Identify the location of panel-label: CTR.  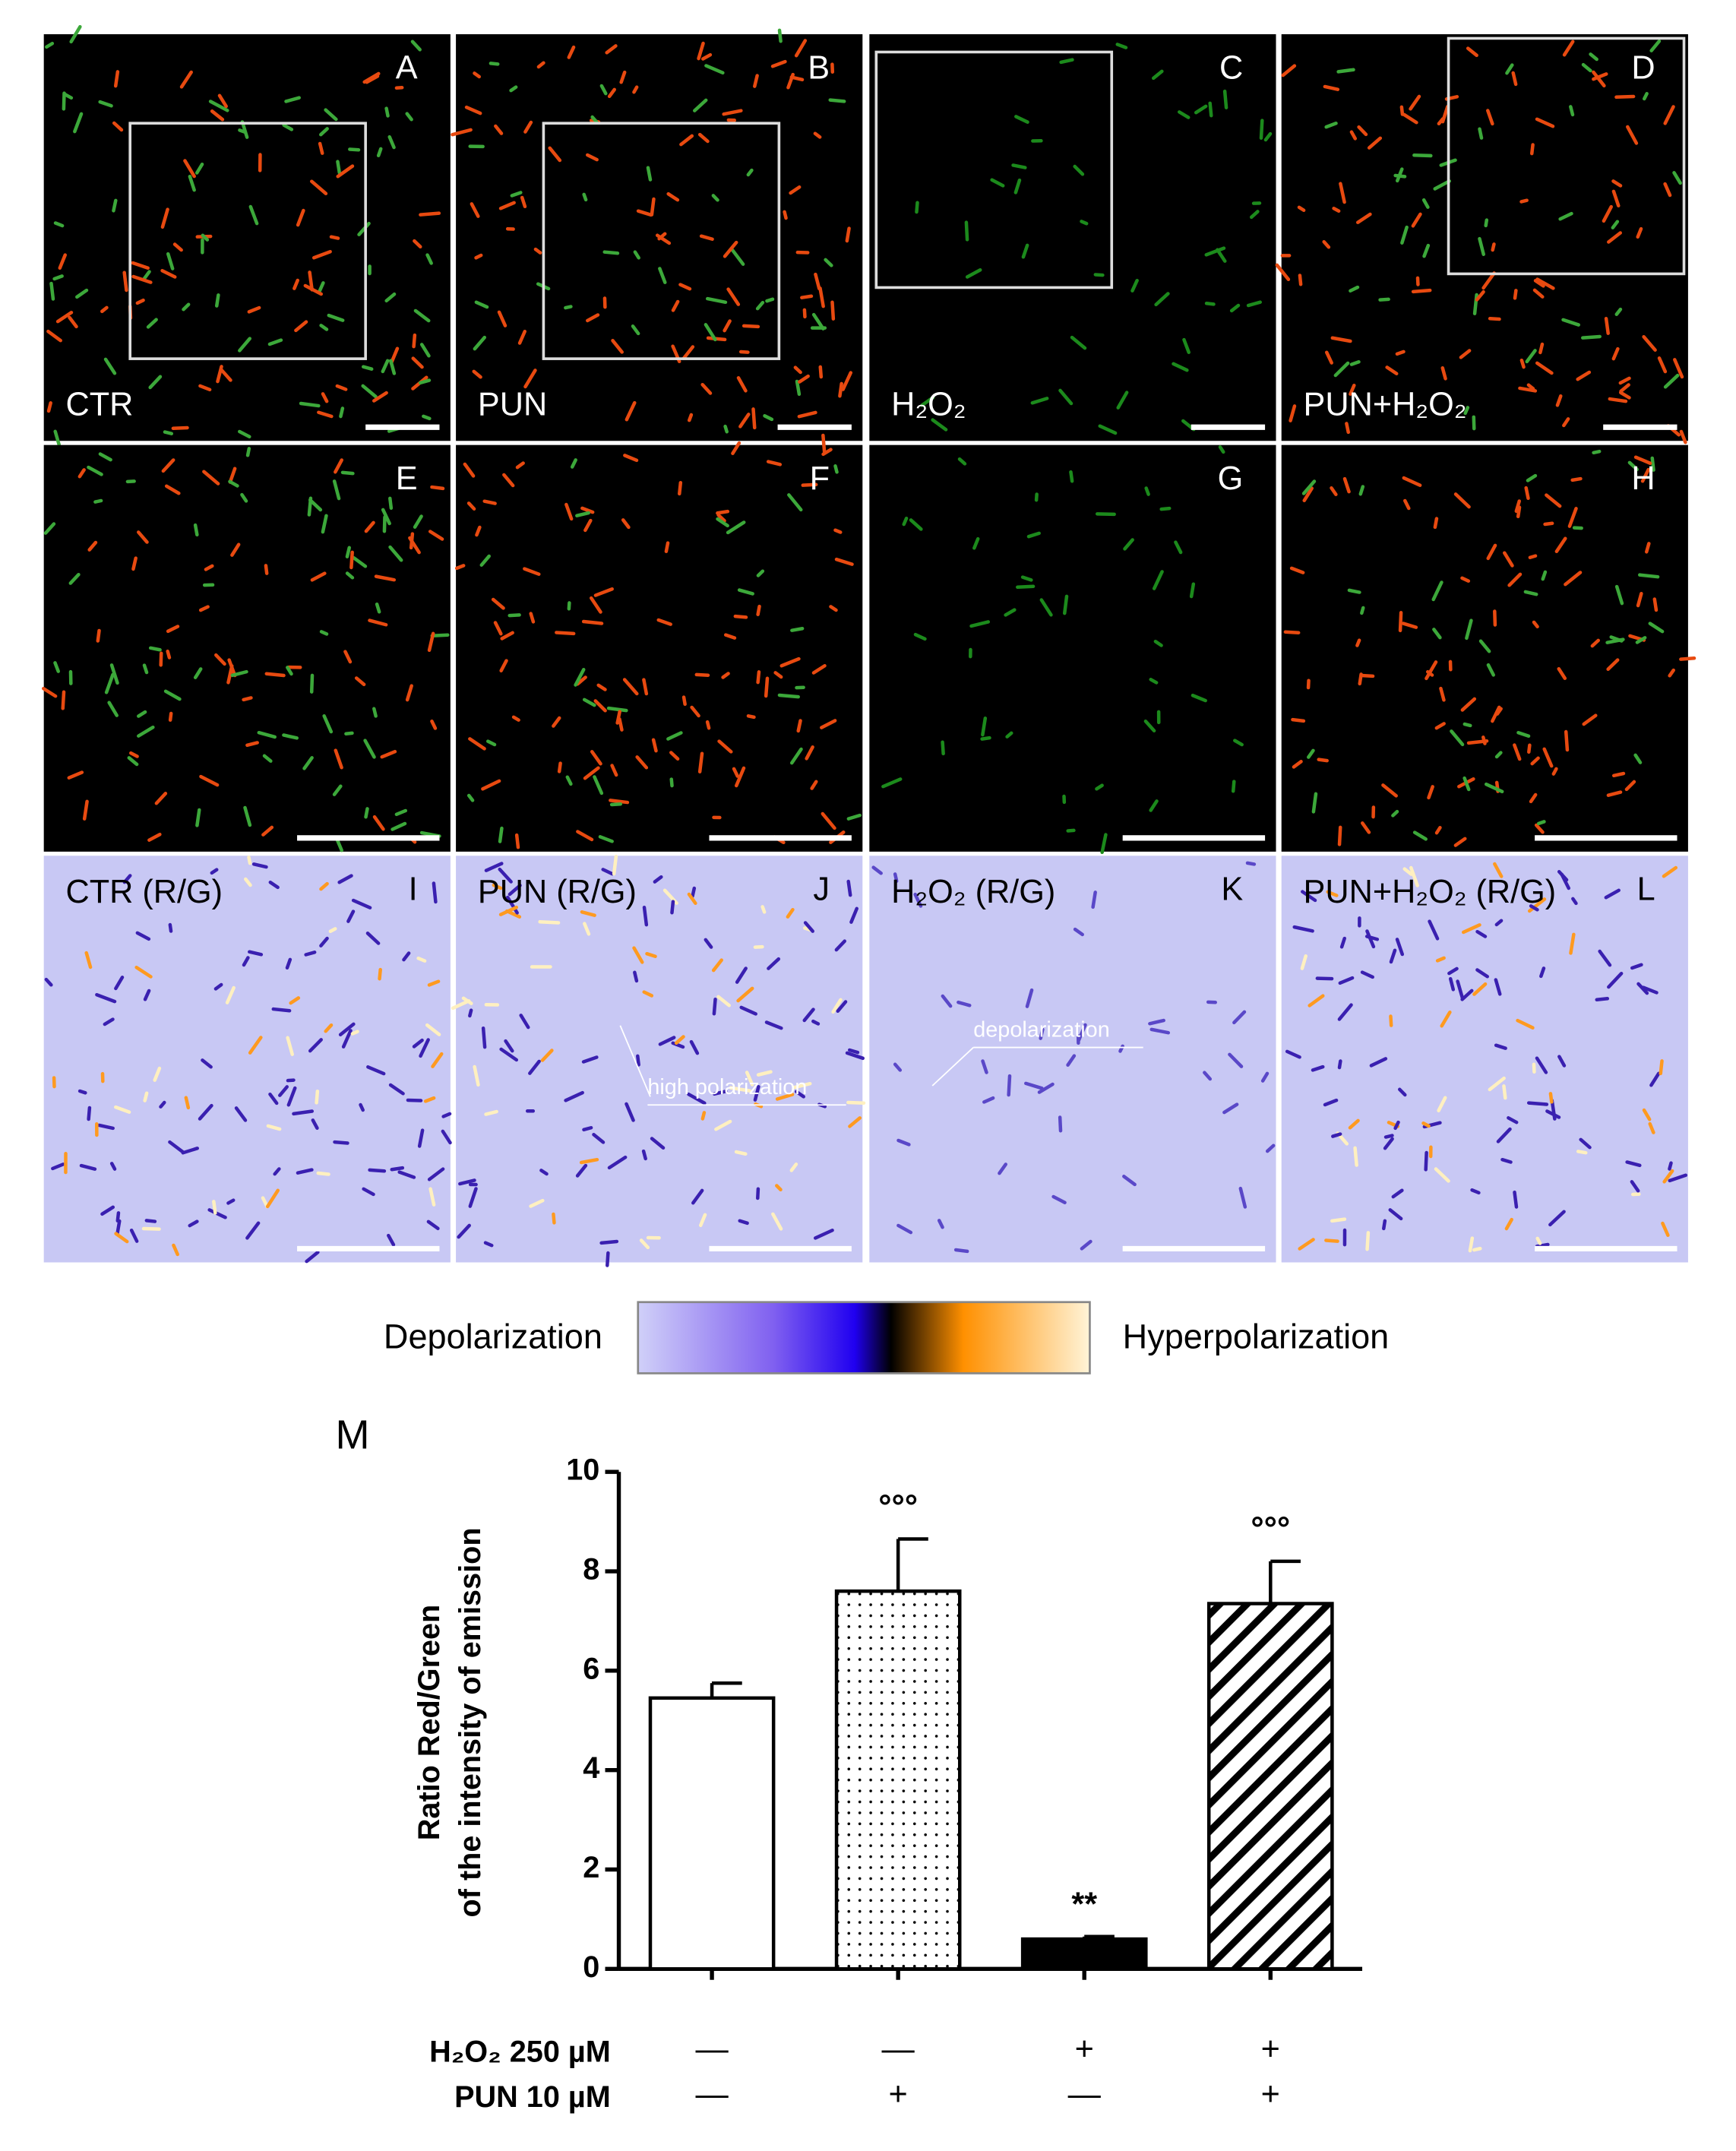
(100, 405).